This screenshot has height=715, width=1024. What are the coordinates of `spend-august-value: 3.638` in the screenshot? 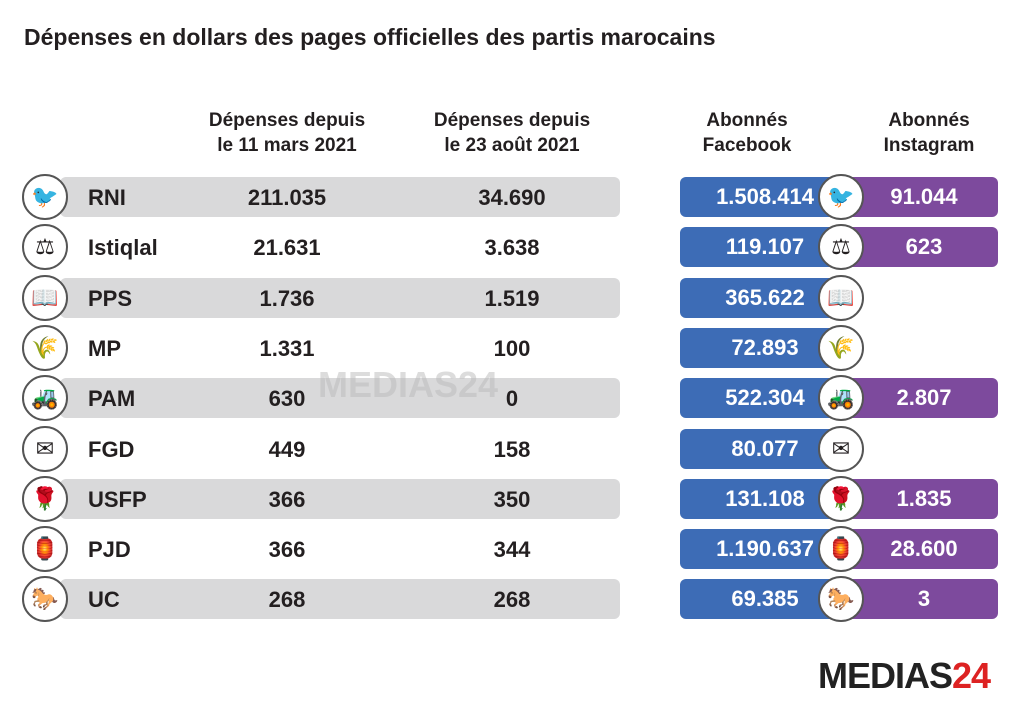 It's located at (512, 248).